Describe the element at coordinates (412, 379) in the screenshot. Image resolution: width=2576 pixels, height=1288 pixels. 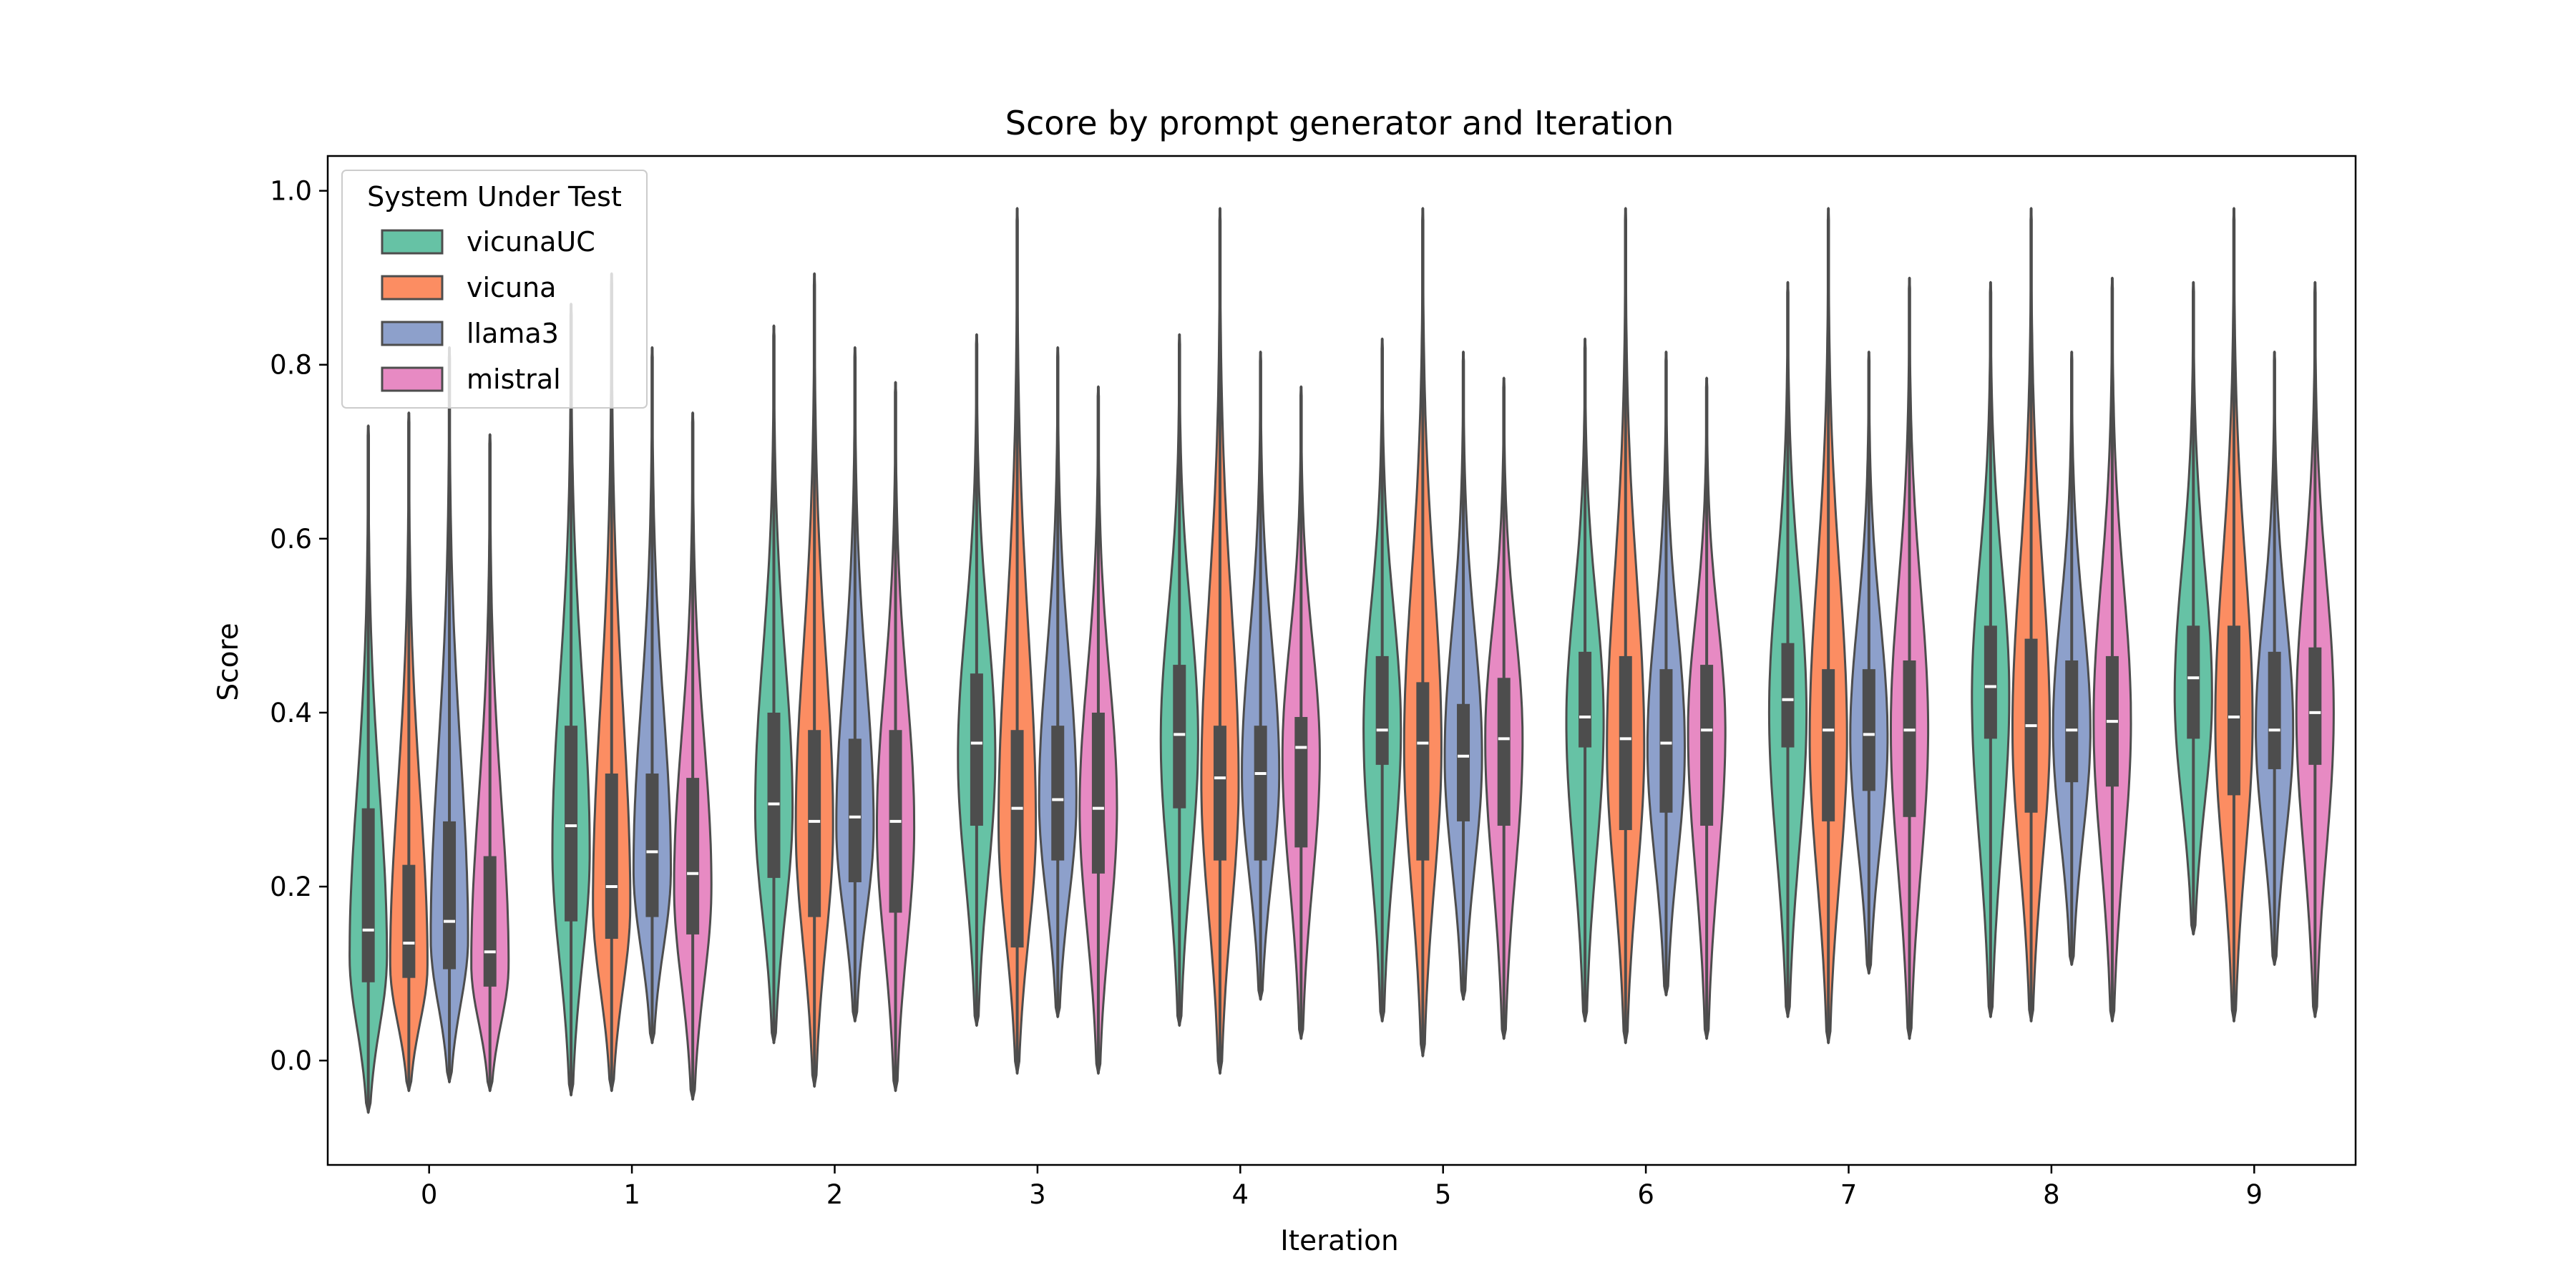
I see `legend-swatch-mistral` at that location.